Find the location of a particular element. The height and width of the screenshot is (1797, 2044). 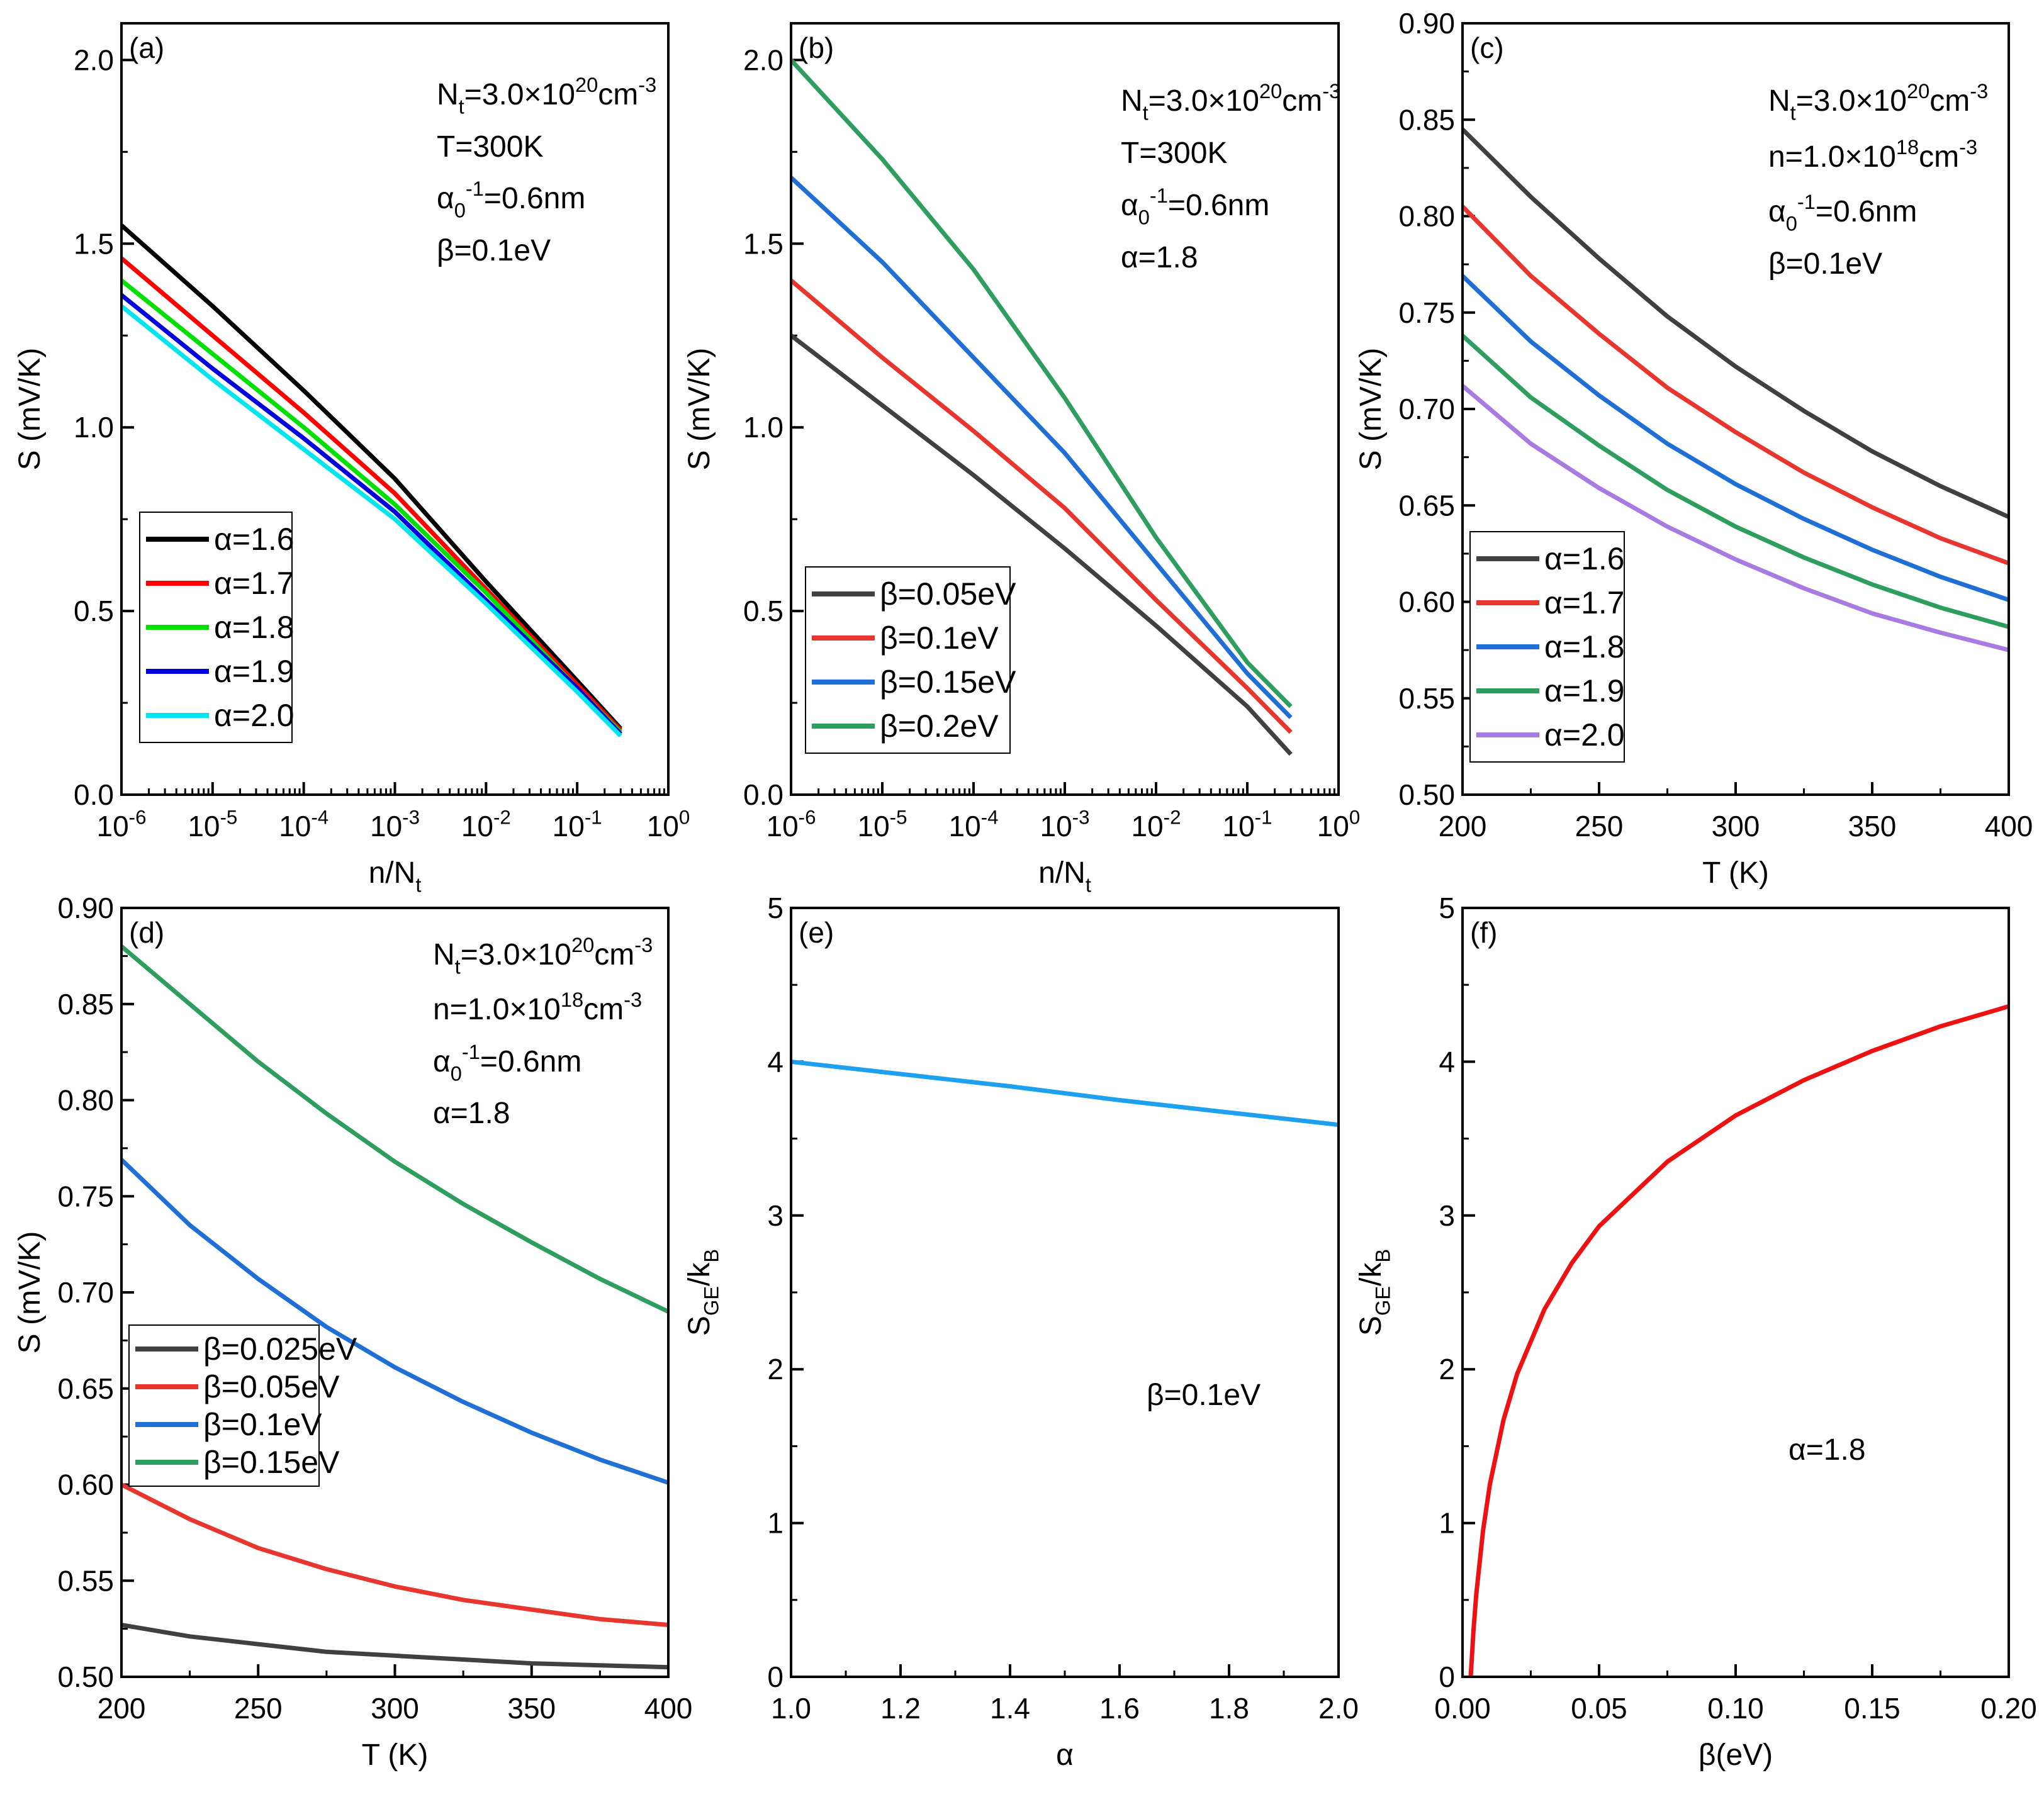

legend-label: α=1.7 is located at coordinates (1584, 602).